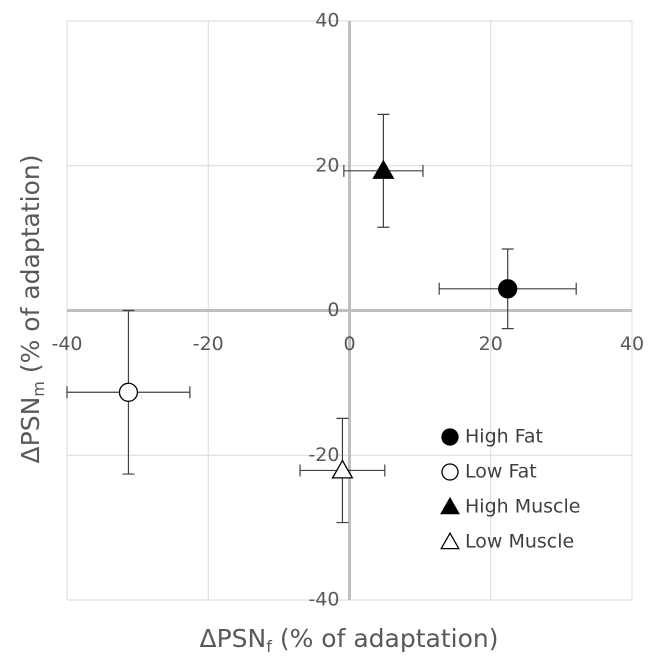  I want to click on x-tick-label: -20, so click(208, 344).